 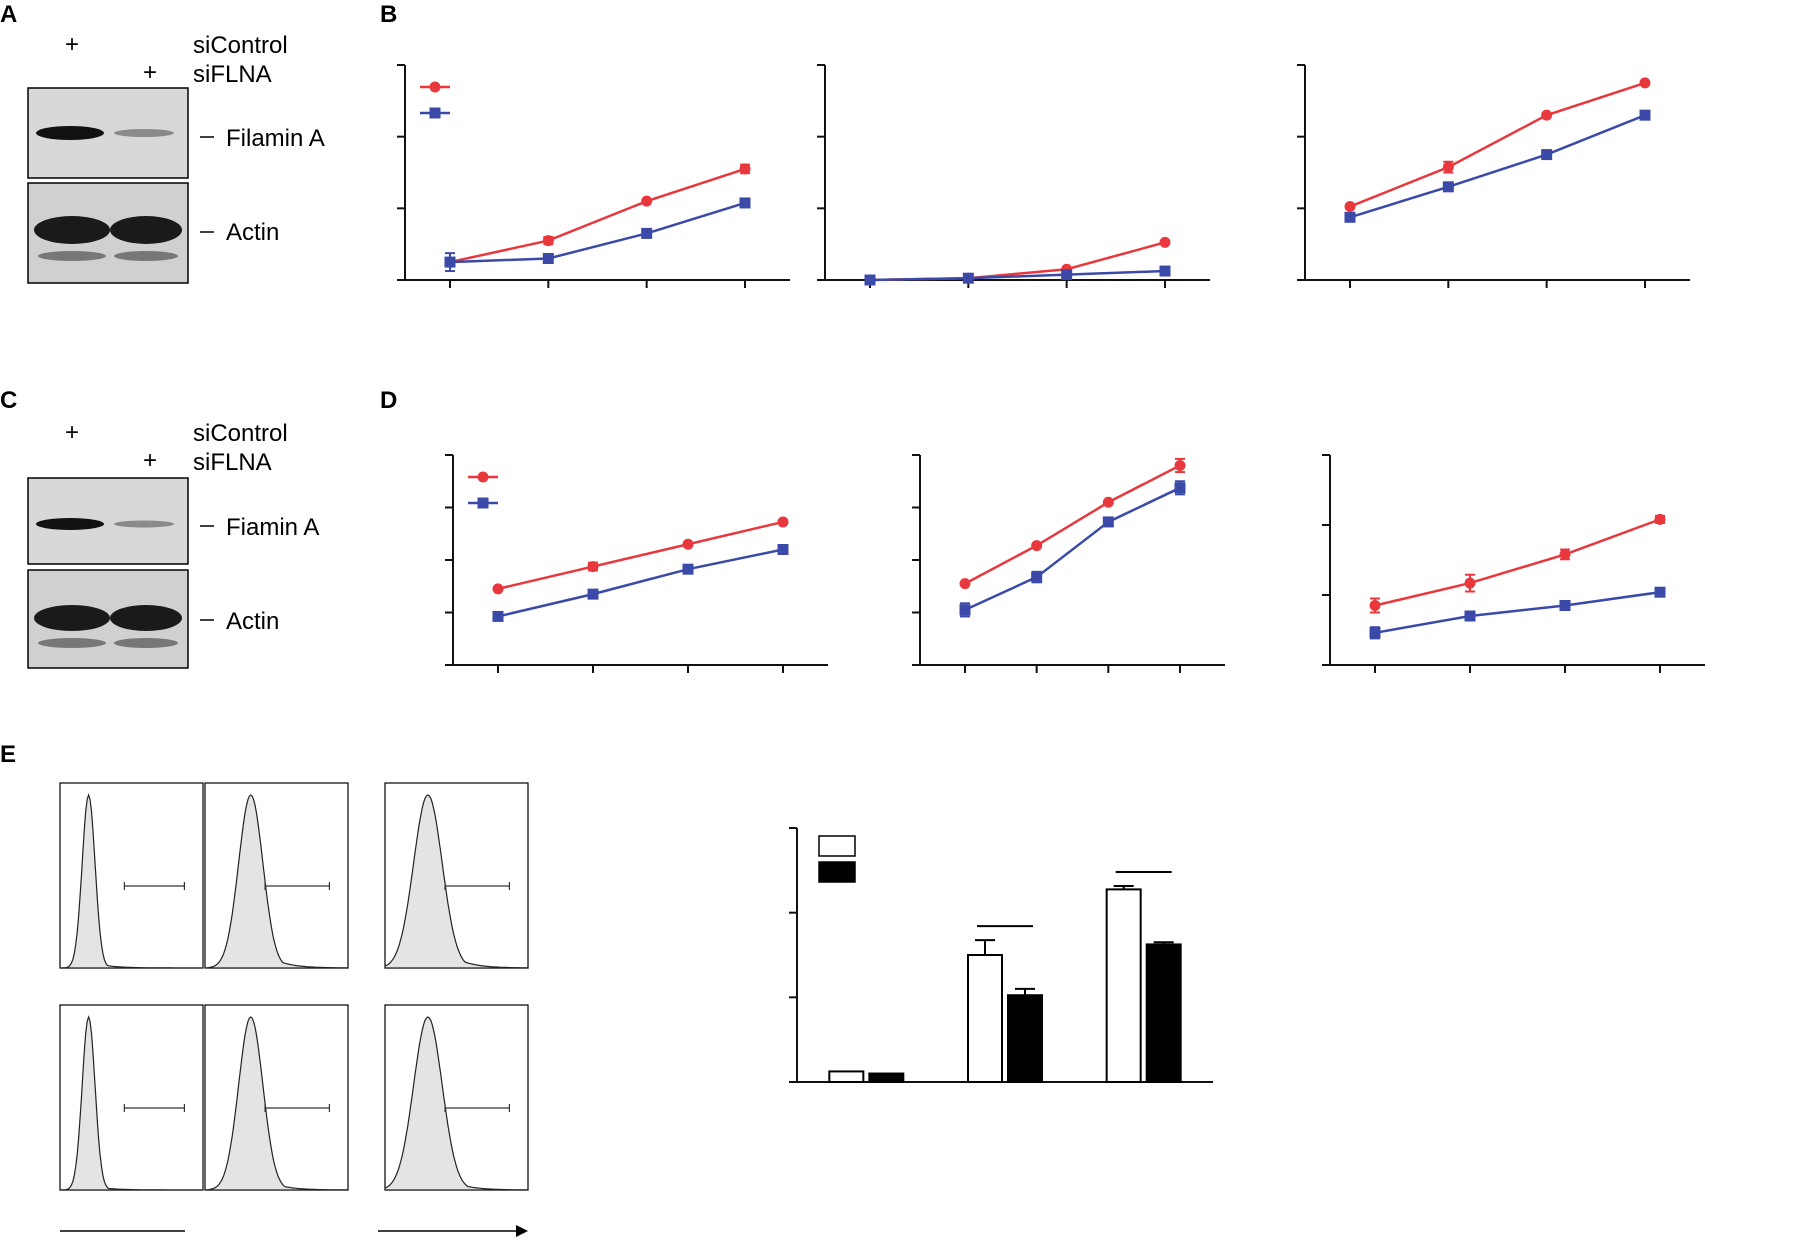 I want to click on blot-a-band-actin-lower-knockdown, so click(x=146, y=256).